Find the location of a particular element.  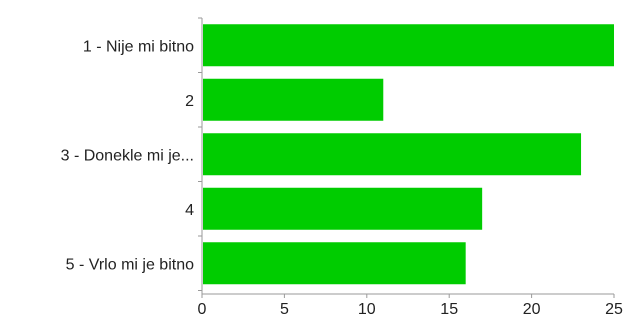

category-label-1-nije-mi-bitno: 1 - Nije mi bitno is located at coordinates (138, 46).